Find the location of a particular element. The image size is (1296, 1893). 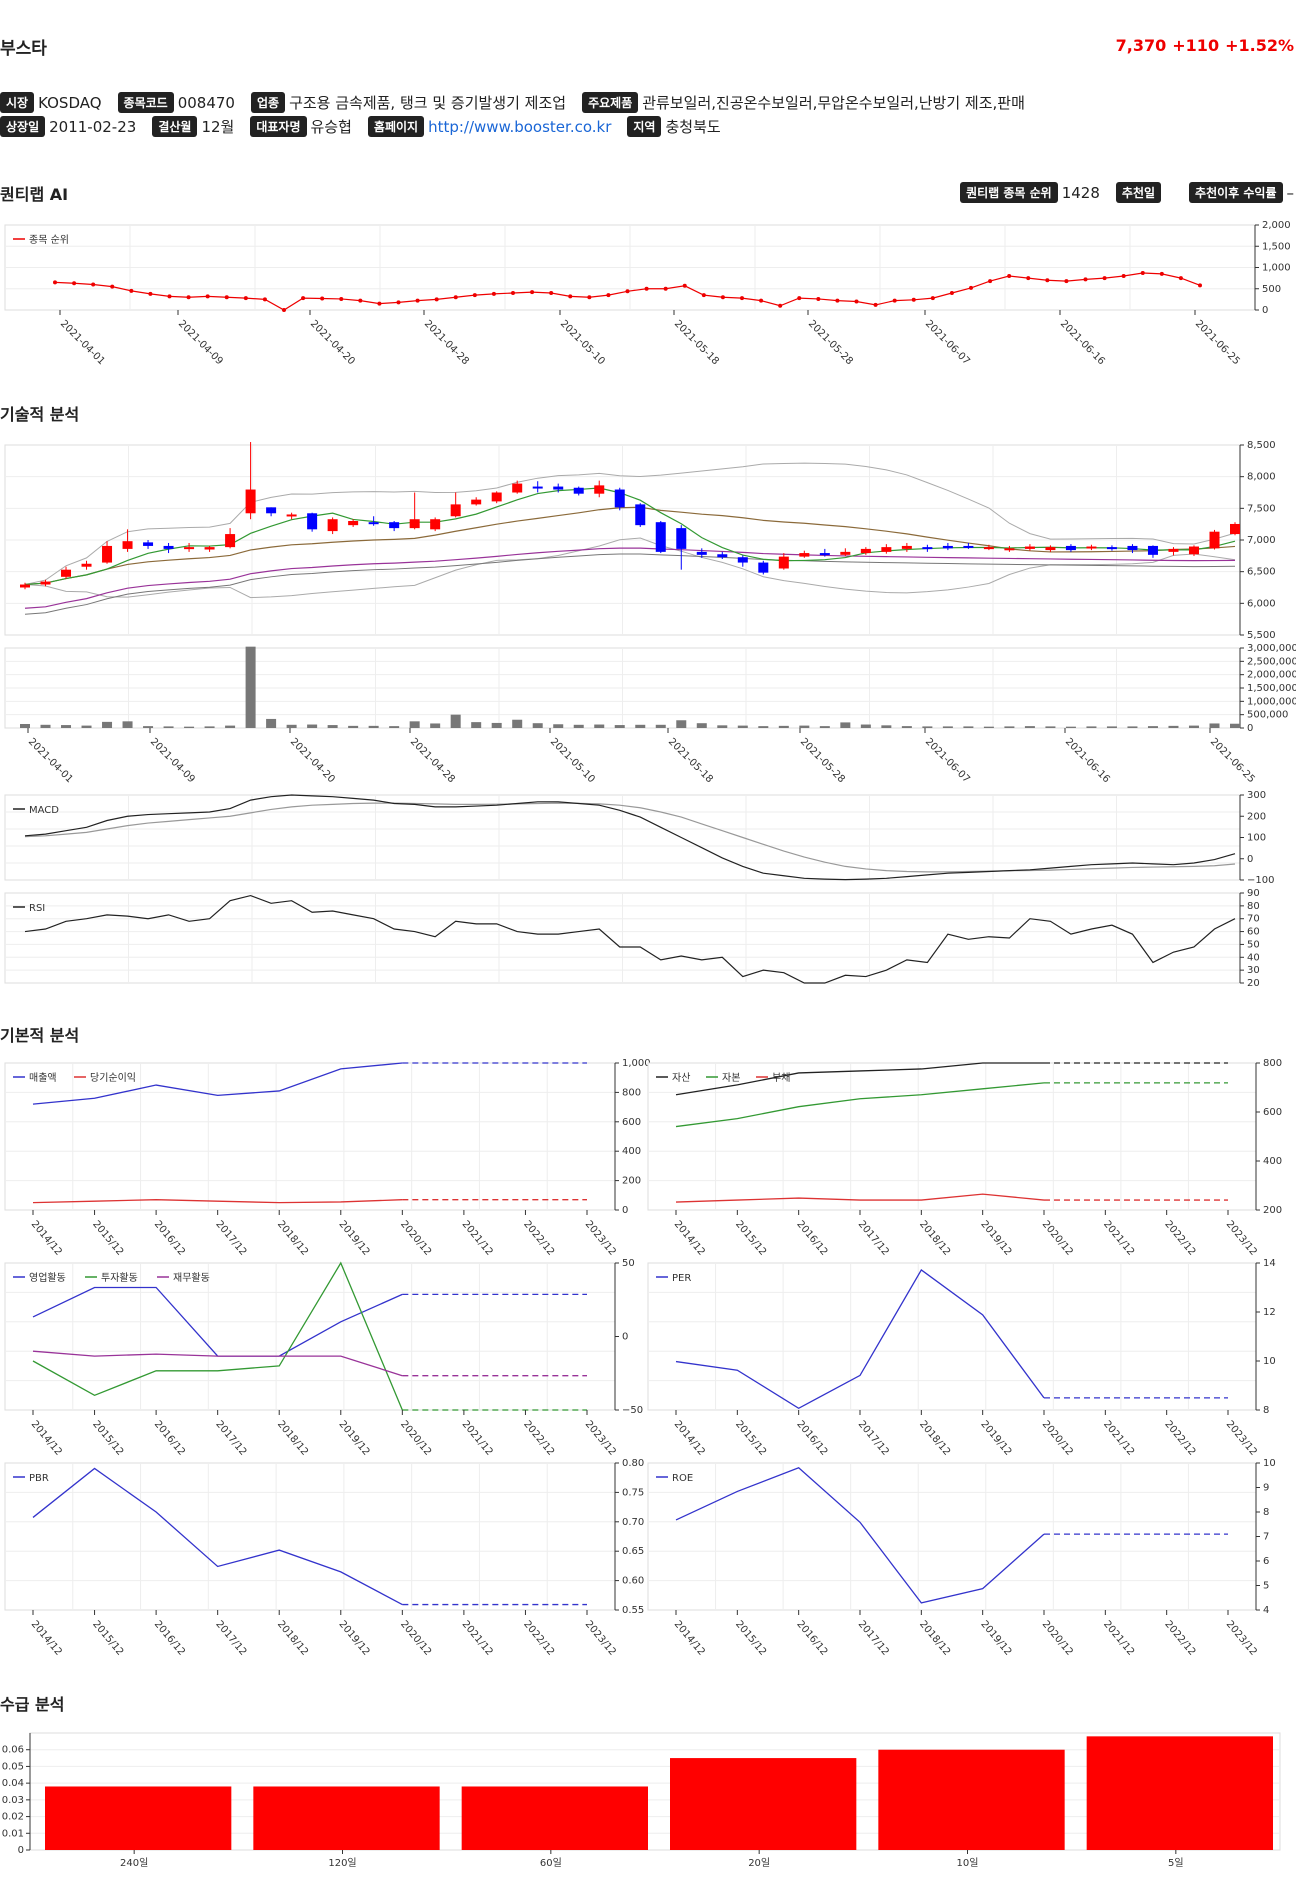

sales-xtick-label: 2023/12 is located at coordinates (600, 1238).